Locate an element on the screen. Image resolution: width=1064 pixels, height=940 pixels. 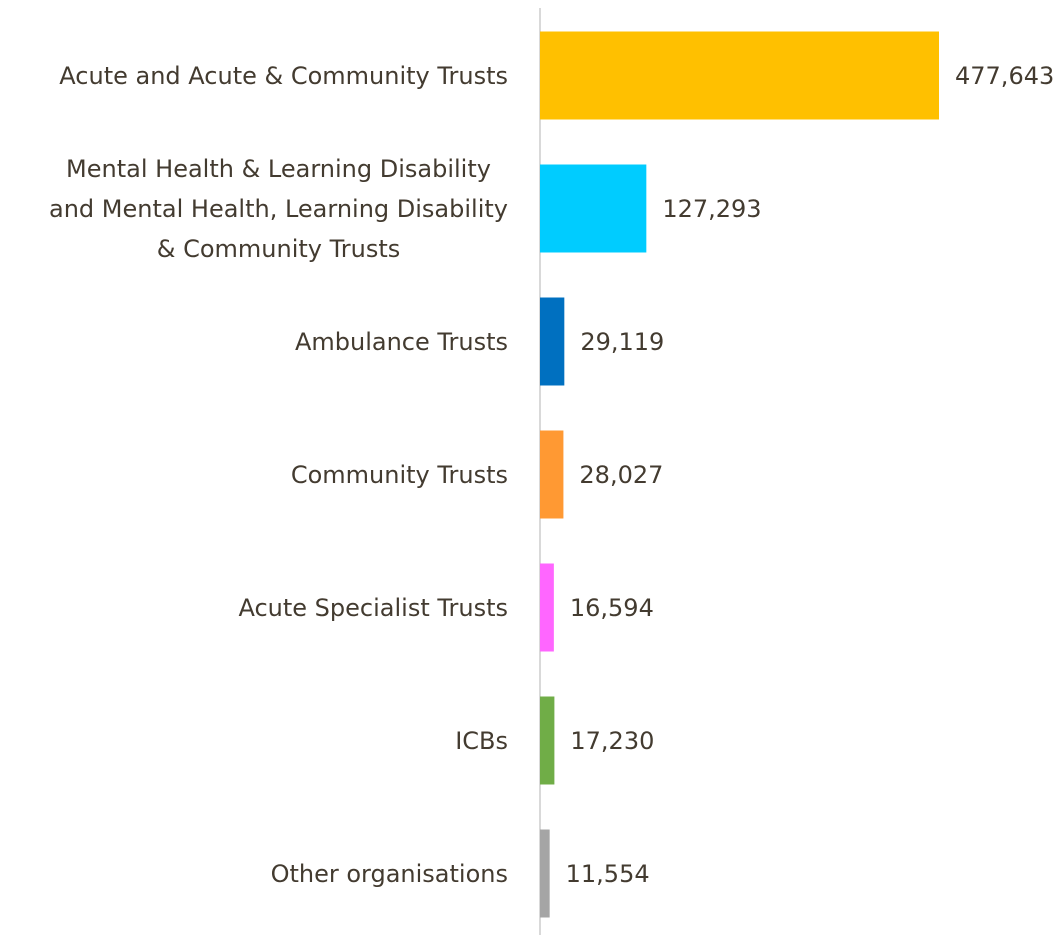
category-label: ICBs is located at coordinates (481, 740).